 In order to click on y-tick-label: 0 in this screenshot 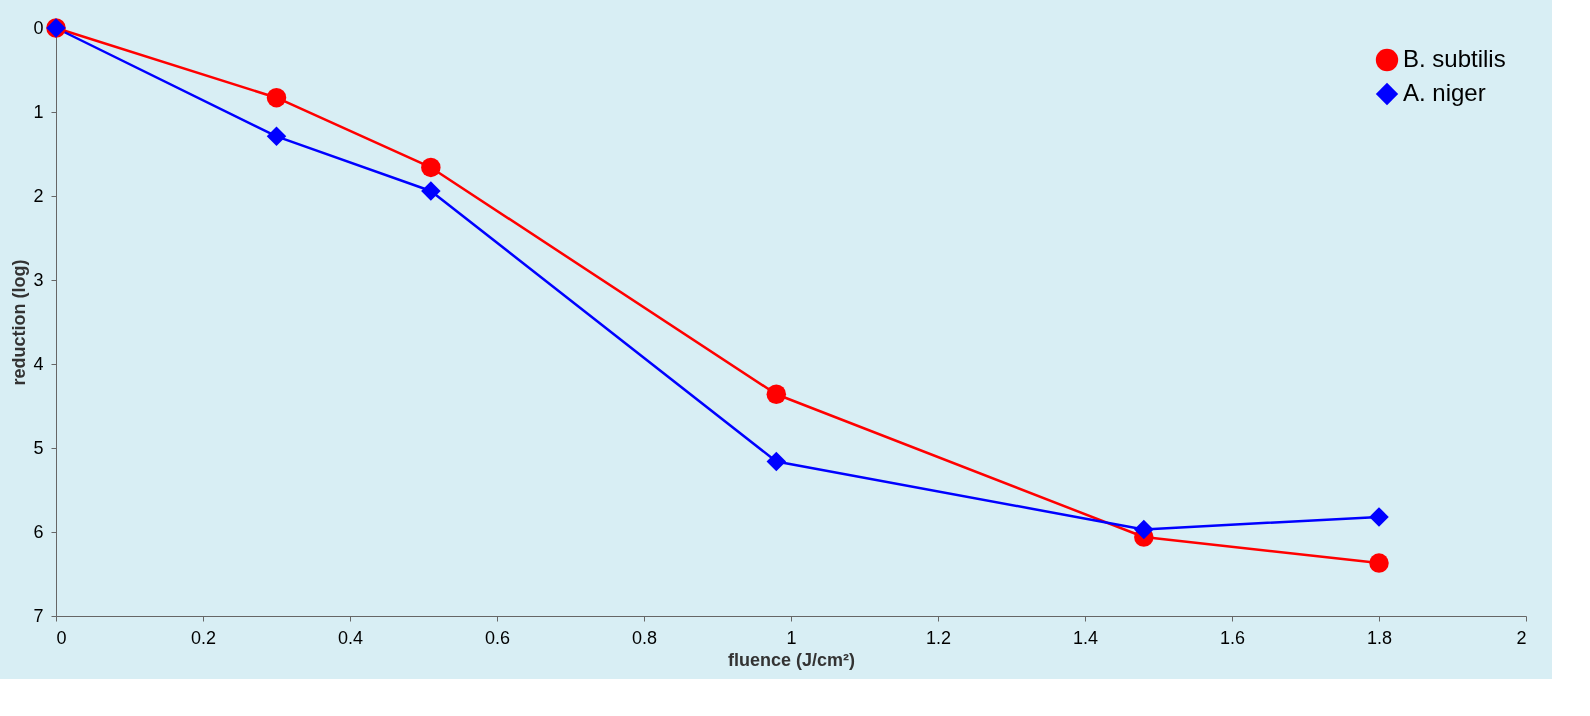, I will do `click(38, 27)`.